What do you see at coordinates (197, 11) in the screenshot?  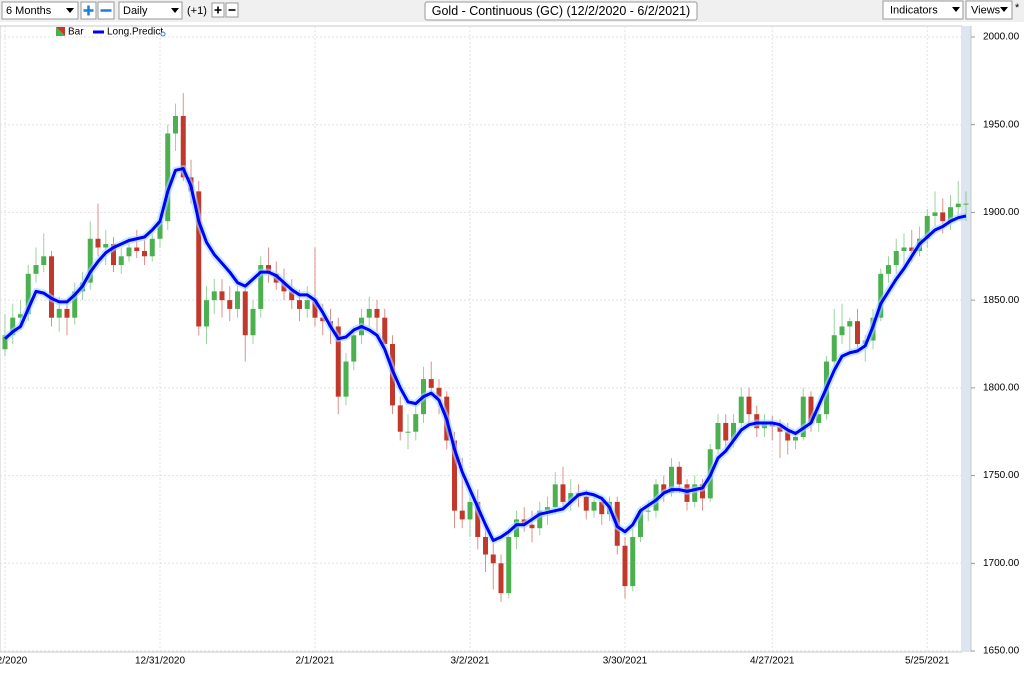 I see `offset-label: (+1)` at bounding box center [197, 11].